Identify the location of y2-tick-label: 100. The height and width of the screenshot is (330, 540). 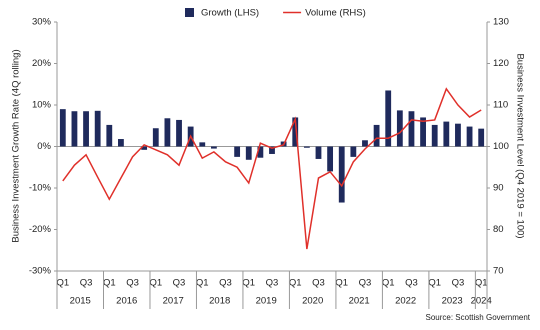
(501, 146).